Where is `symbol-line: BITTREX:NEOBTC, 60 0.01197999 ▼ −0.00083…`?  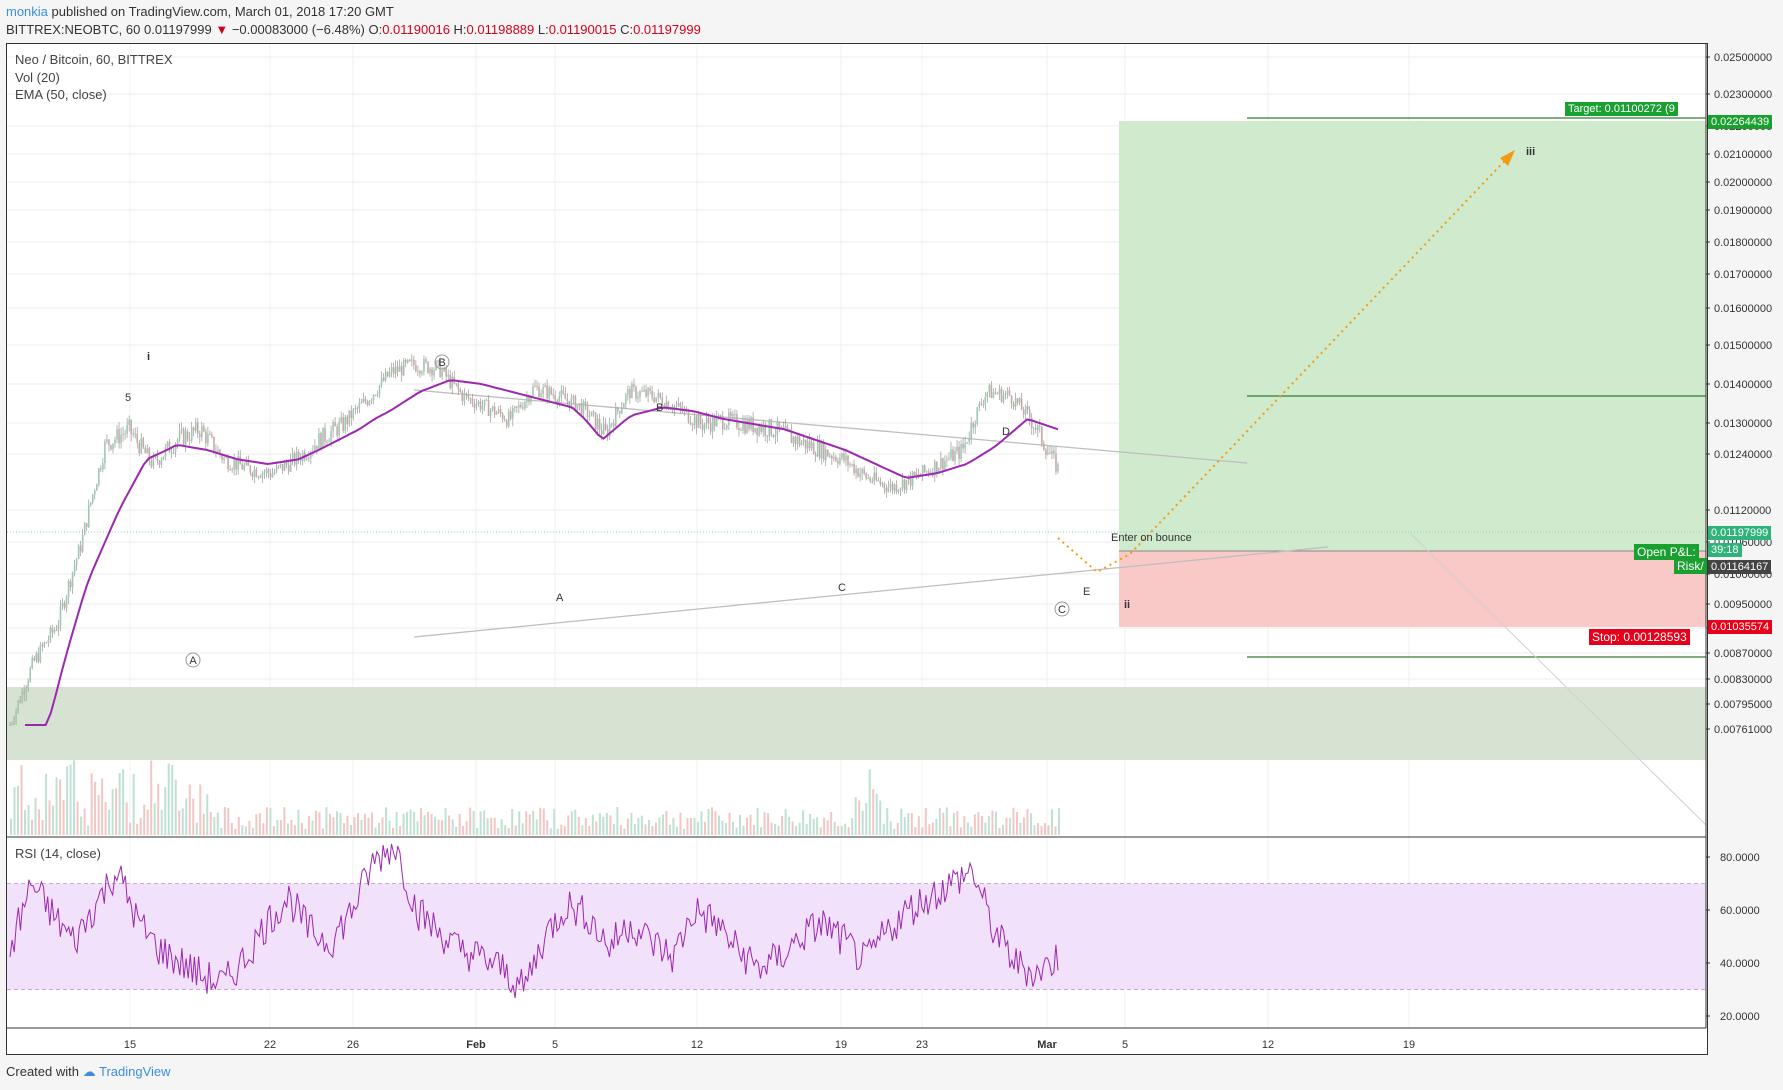 symbol-line: BITTREX:NEOBTC, 60 0.01197999 ▼ −0.00083… is located at coordinates (353, 29).